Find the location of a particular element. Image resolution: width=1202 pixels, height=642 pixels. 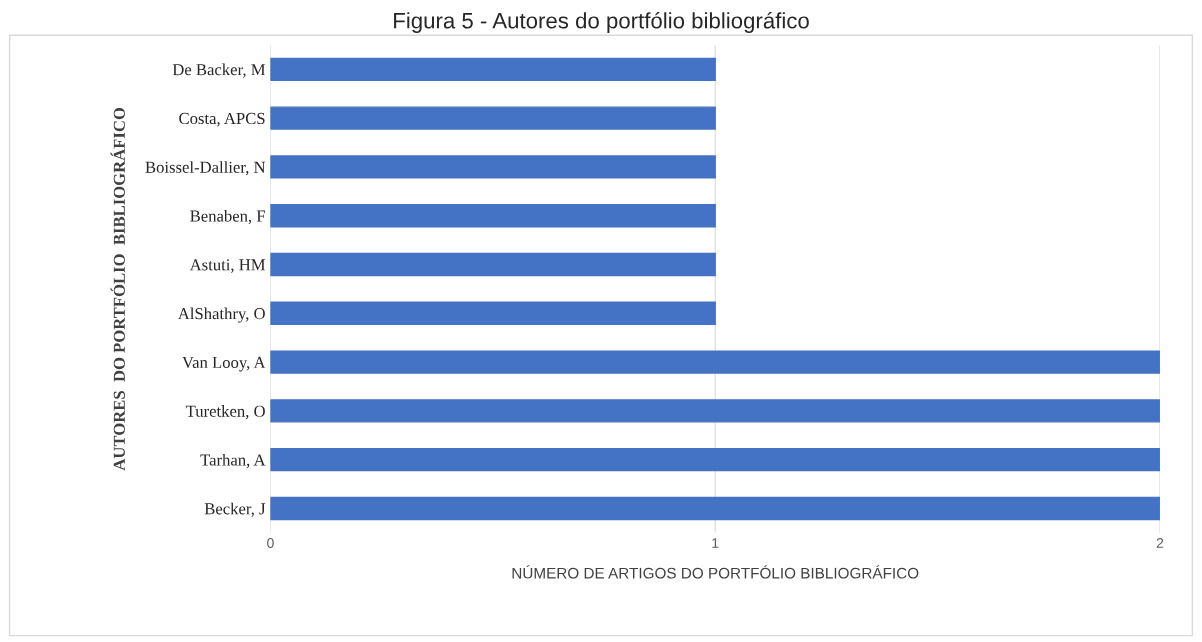

y-tick-label: Boissel-Dallier, N is located at coordinates (205, 168).